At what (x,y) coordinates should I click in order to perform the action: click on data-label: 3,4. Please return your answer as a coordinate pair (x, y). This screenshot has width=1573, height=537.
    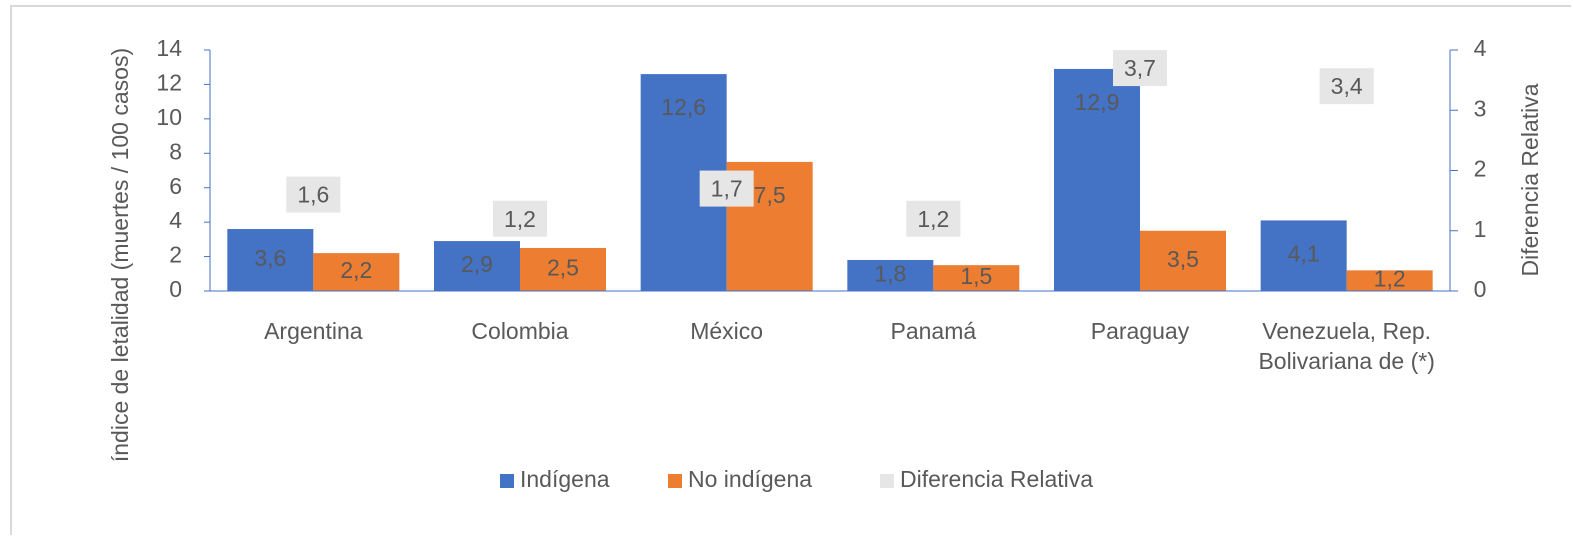
    Looking at the image, I should click on (1347, 86).